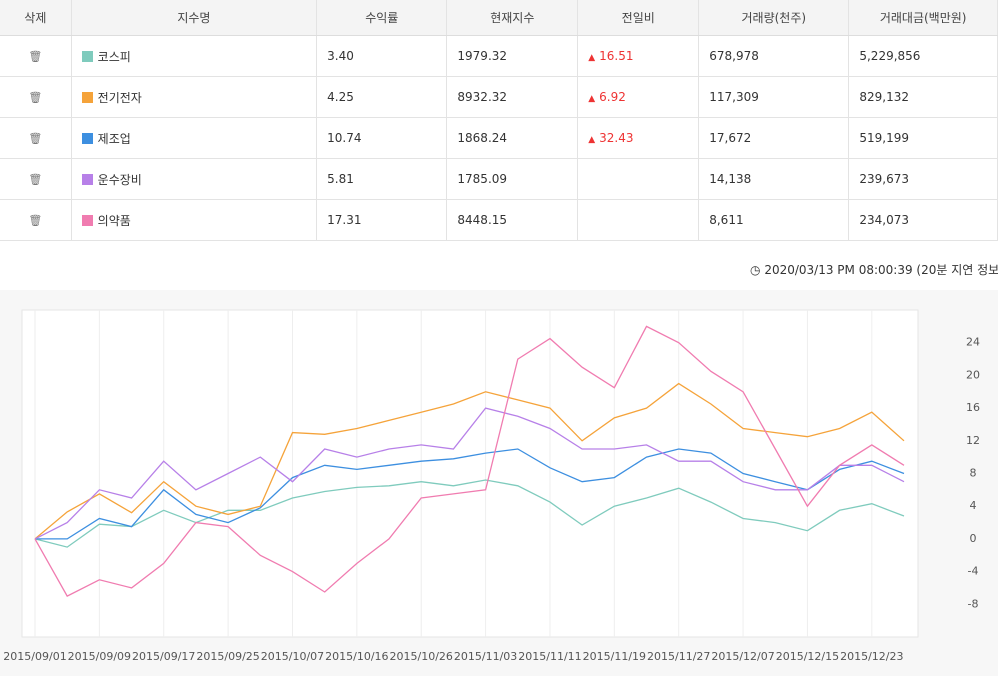 This screenshot has width=998, height=676. I want to click on index-name: 의약품, so click(114, 220).